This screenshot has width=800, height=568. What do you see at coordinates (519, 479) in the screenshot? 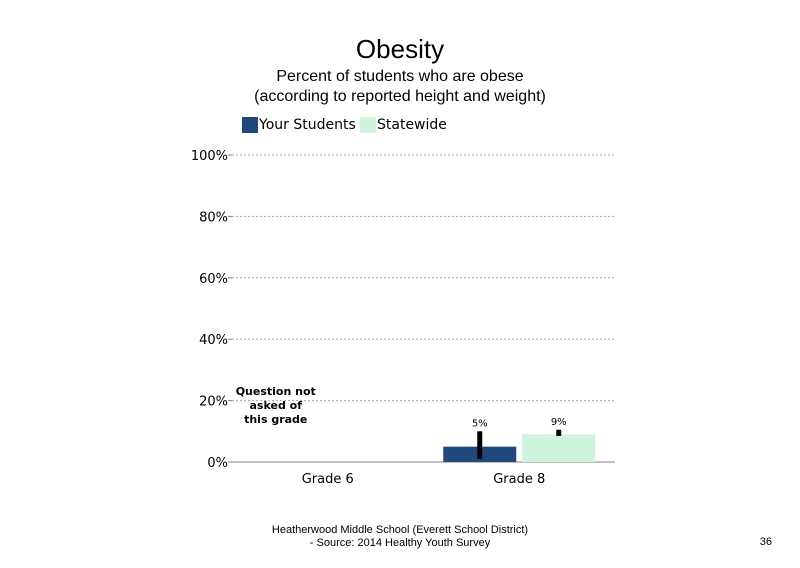
I see `x-tick-label: Grade 8` at bounding box center [519, 479].